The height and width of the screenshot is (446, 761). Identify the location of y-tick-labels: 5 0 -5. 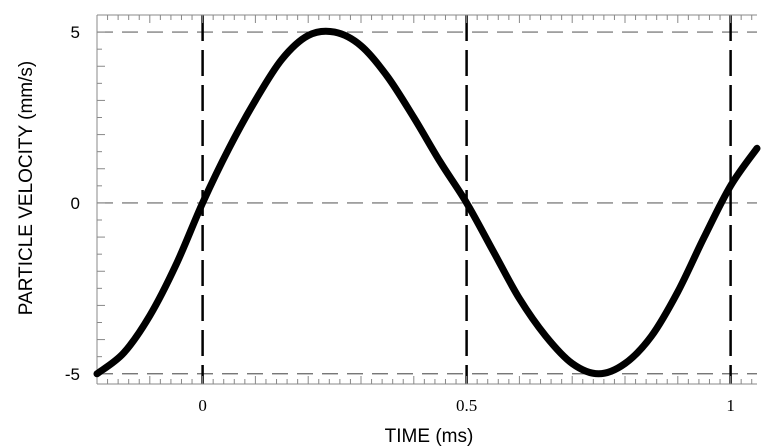
(72, 203).